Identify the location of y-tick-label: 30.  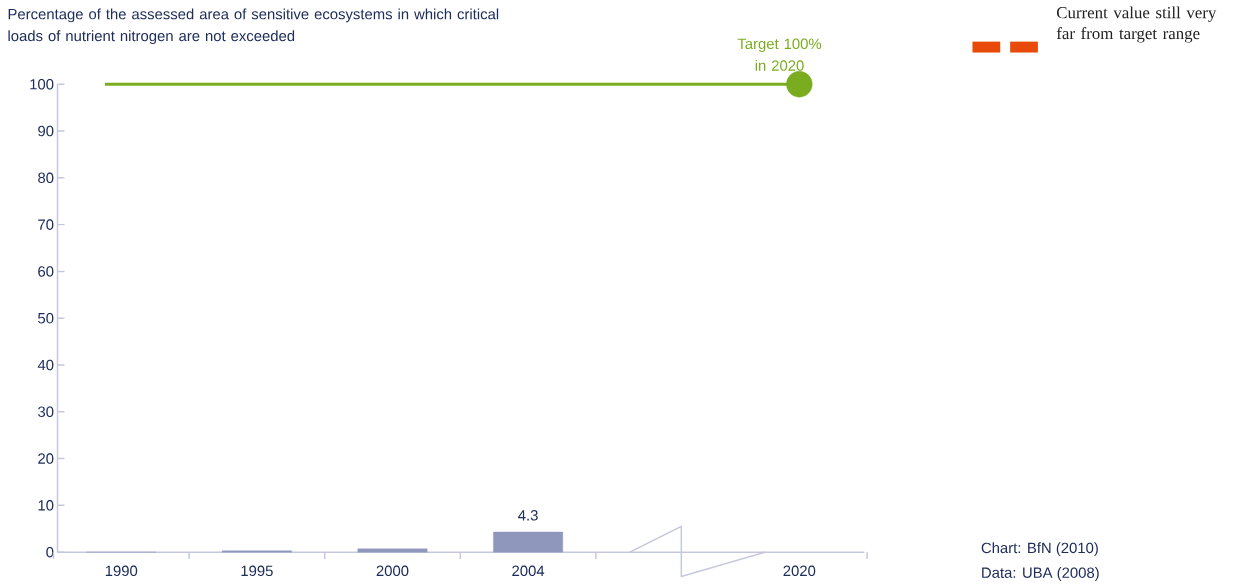
(46, 411).